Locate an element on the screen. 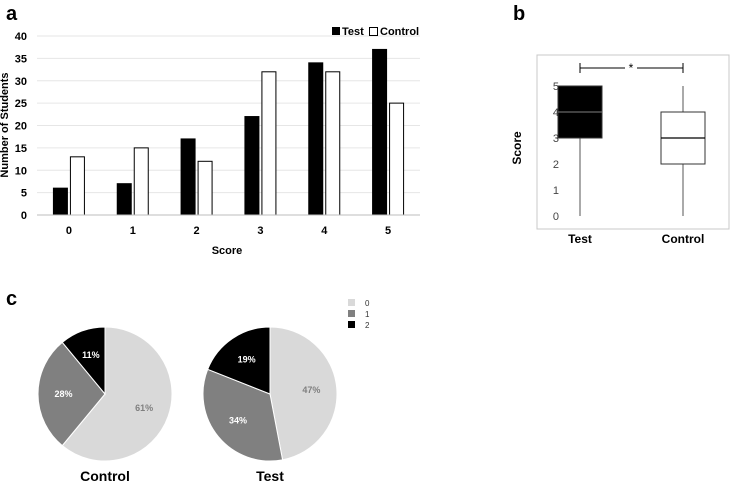 Image resolution: width=753 pixels, height=484 pixels. pie-slice-label: 34% is located at coordinates (238, 420).